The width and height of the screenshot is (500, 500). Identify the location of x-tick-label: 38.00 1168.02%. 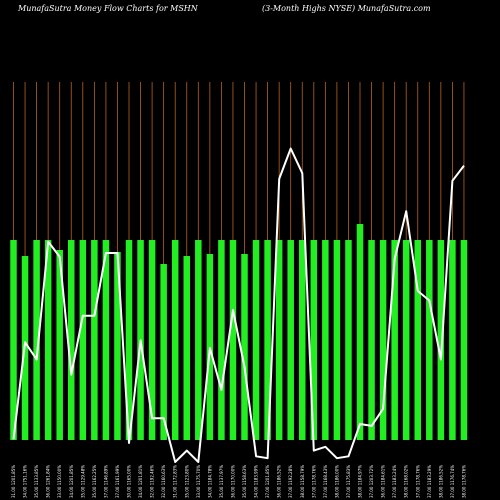
(406, 481).